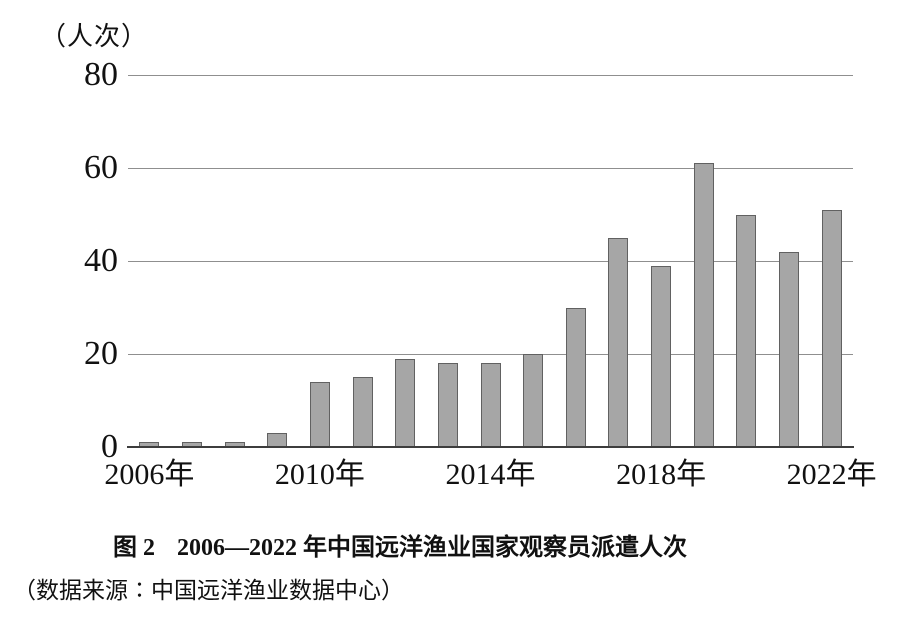 Image resolution: width=900 pixels, height=623 pixels. I want to click on figure-source: （数据来源∶中国远洋渔业数据中心）, so click(208, 590).